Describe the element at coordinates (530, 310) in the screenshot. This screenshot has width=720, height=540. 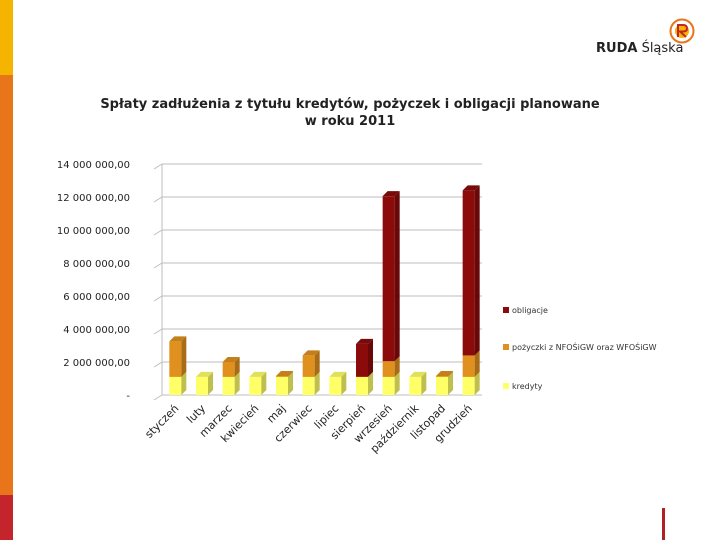
I see `legend-label: obligacje` at that location.